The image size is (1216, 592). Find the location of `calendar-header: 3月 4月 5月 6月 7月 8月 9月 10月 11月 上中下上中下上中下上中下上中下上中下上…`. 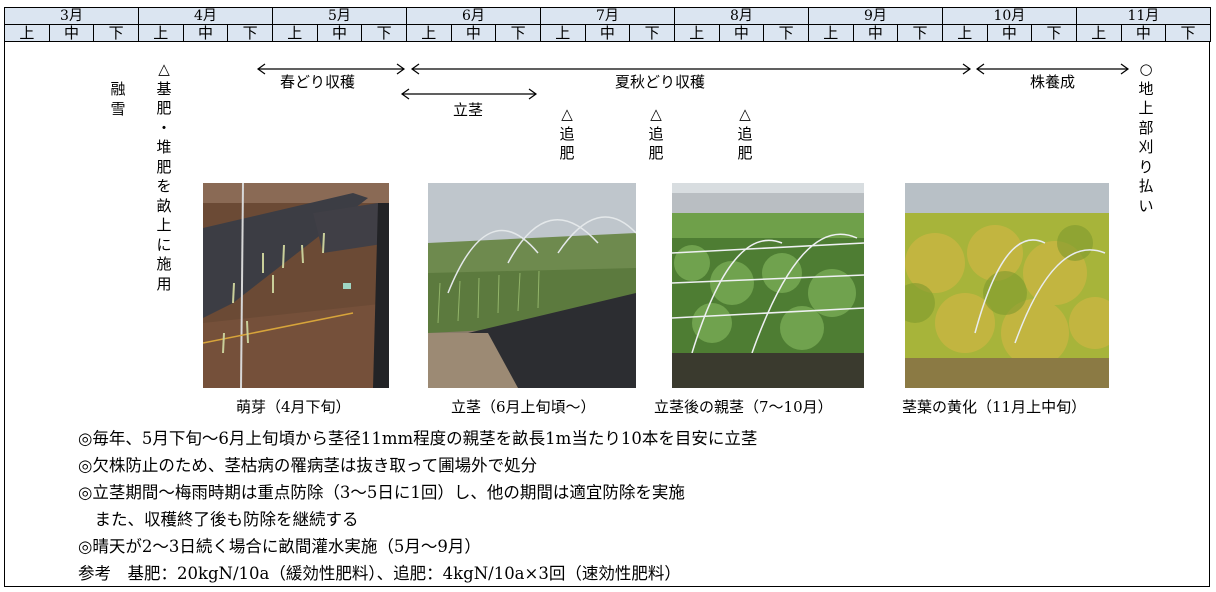

calendar-header: 3月 4月 5月 6月 7月 8月 9月 10月 11月 上中下上中下上中下上中下上中下上中下上… is located at coordinates (607, 24).